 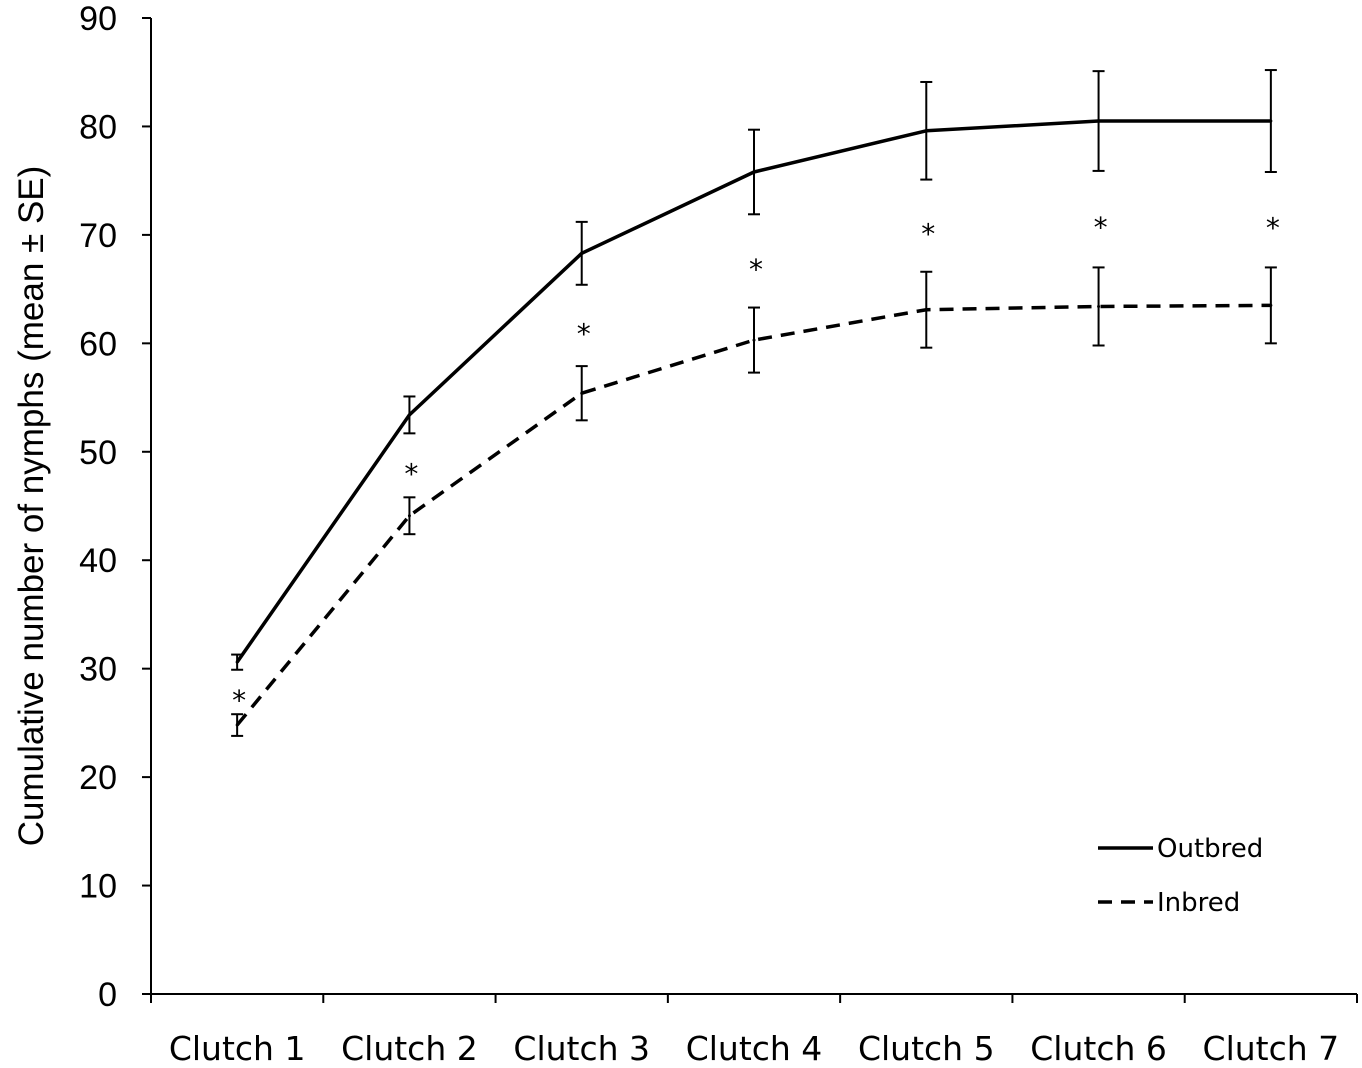 I want to click on y-tick-label: 80, so click(x=98, y=127).